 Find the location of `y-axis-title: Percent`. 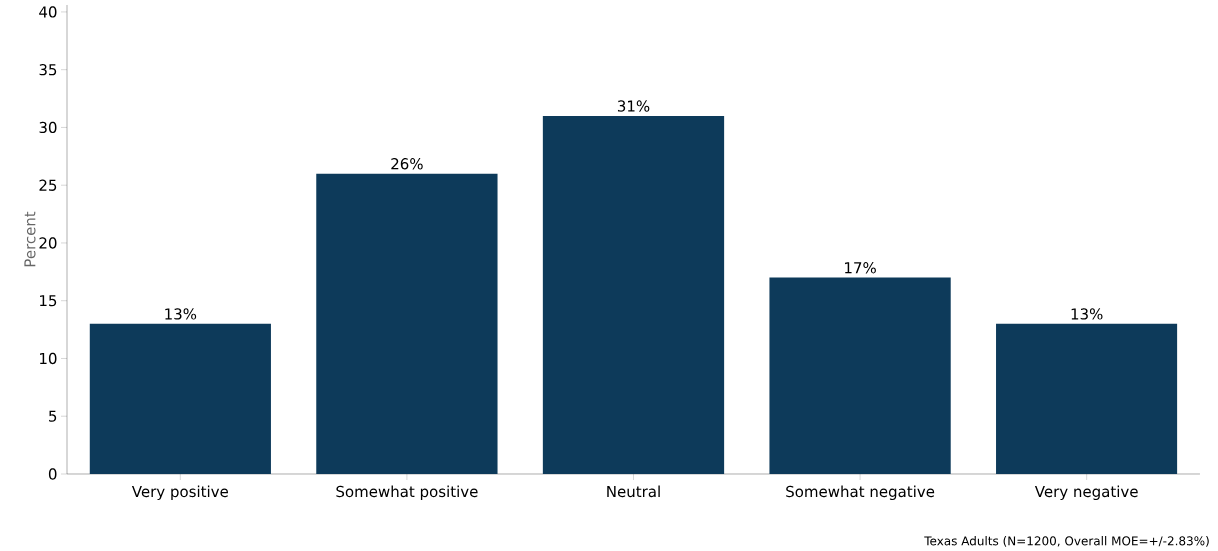

y-axis-title: Percent is located at coordinates (30, 239).